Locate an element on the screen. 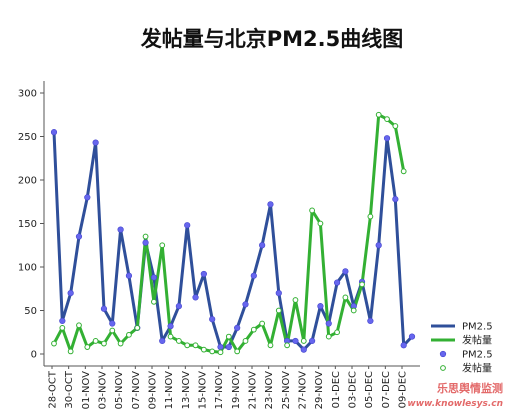 Image resolution: width=509 pixels, height=413 pixels. y-tick-label: 300 is located at coordinates (27, 94).